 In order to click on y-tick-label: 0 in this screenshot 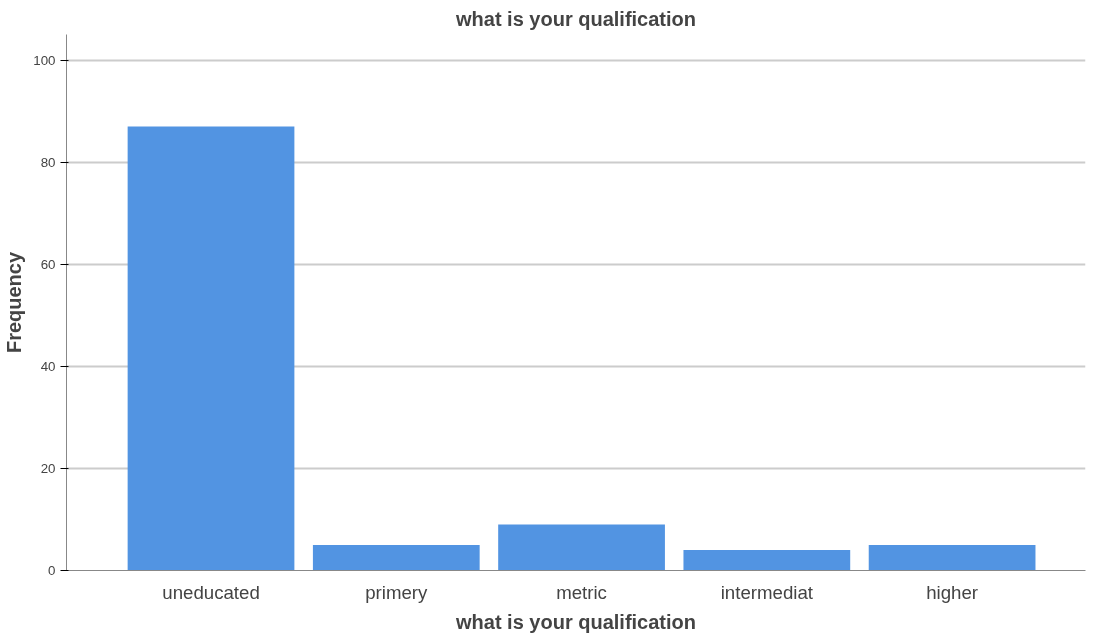, I will do `click(52, 570)`.